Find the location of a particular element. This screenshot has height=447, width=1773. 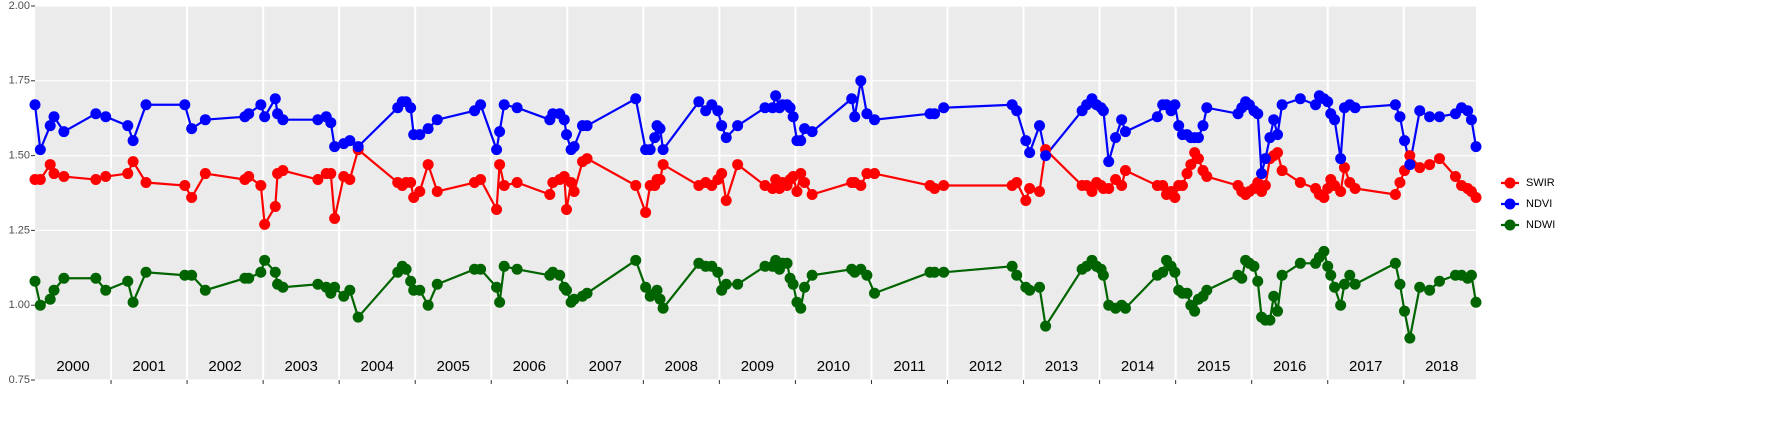

year-label: 2009 is located at coordinates (757, 366).